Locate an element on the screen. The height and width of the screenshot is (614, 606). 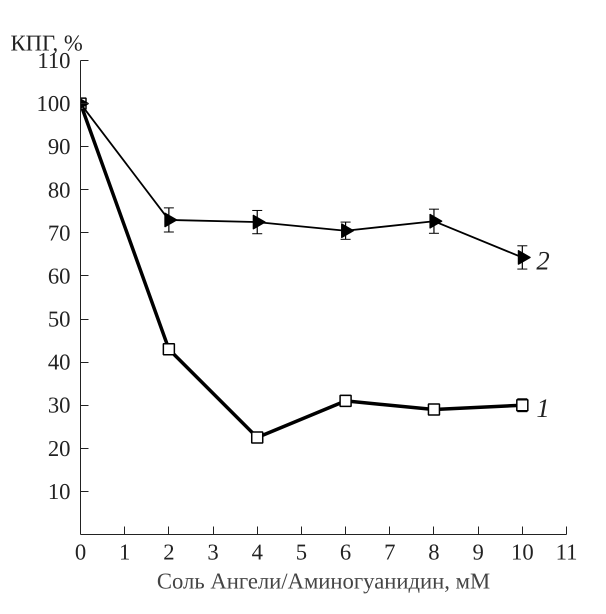
y-tick-label: 30 is located at coordinates (59, 405).